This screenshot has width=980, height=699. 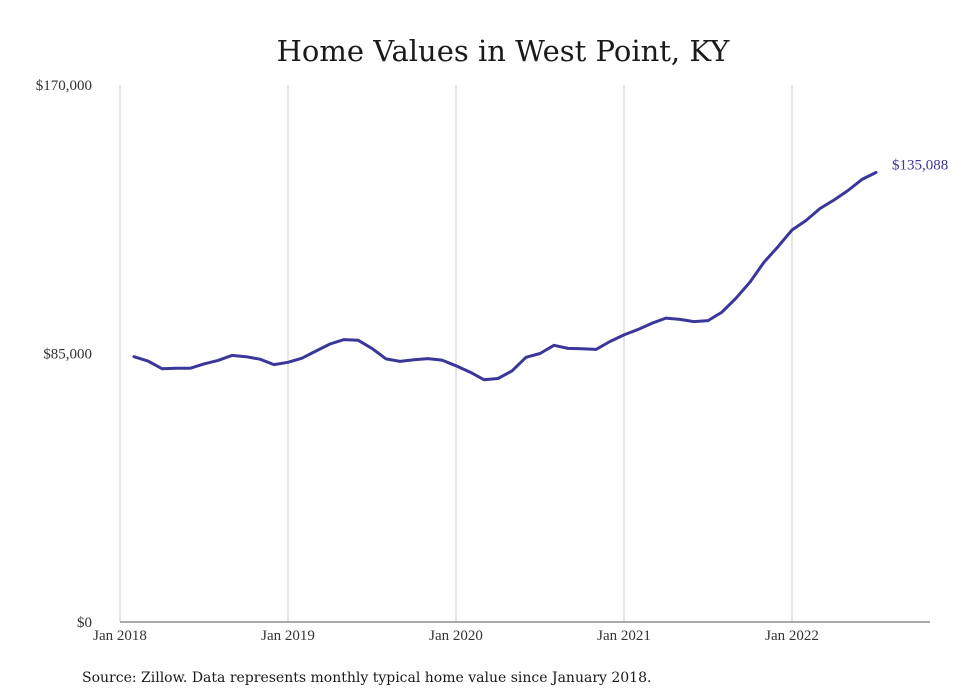 I want to click on y-tick-label: $0, so click(x=84, y=623).